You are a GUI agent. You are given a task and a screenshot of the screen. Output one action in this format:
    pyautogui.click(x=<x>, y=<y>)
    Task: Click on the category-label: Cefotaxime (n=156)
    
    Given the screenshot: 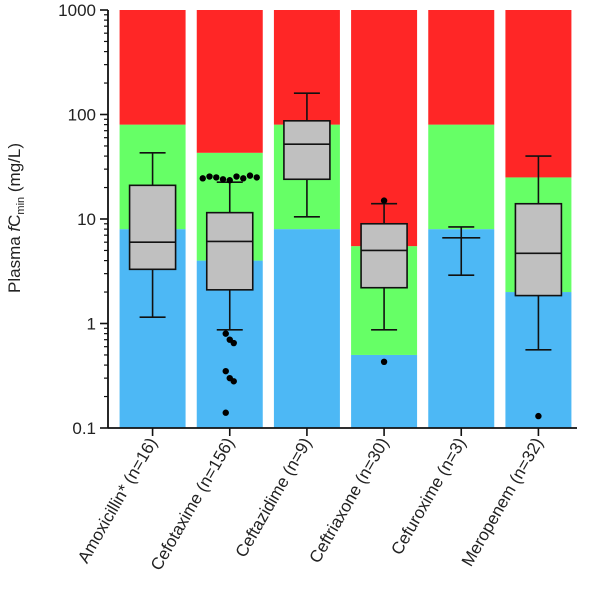 What is the action you would take?
    pyautogui.click(x=192, y=504)
    